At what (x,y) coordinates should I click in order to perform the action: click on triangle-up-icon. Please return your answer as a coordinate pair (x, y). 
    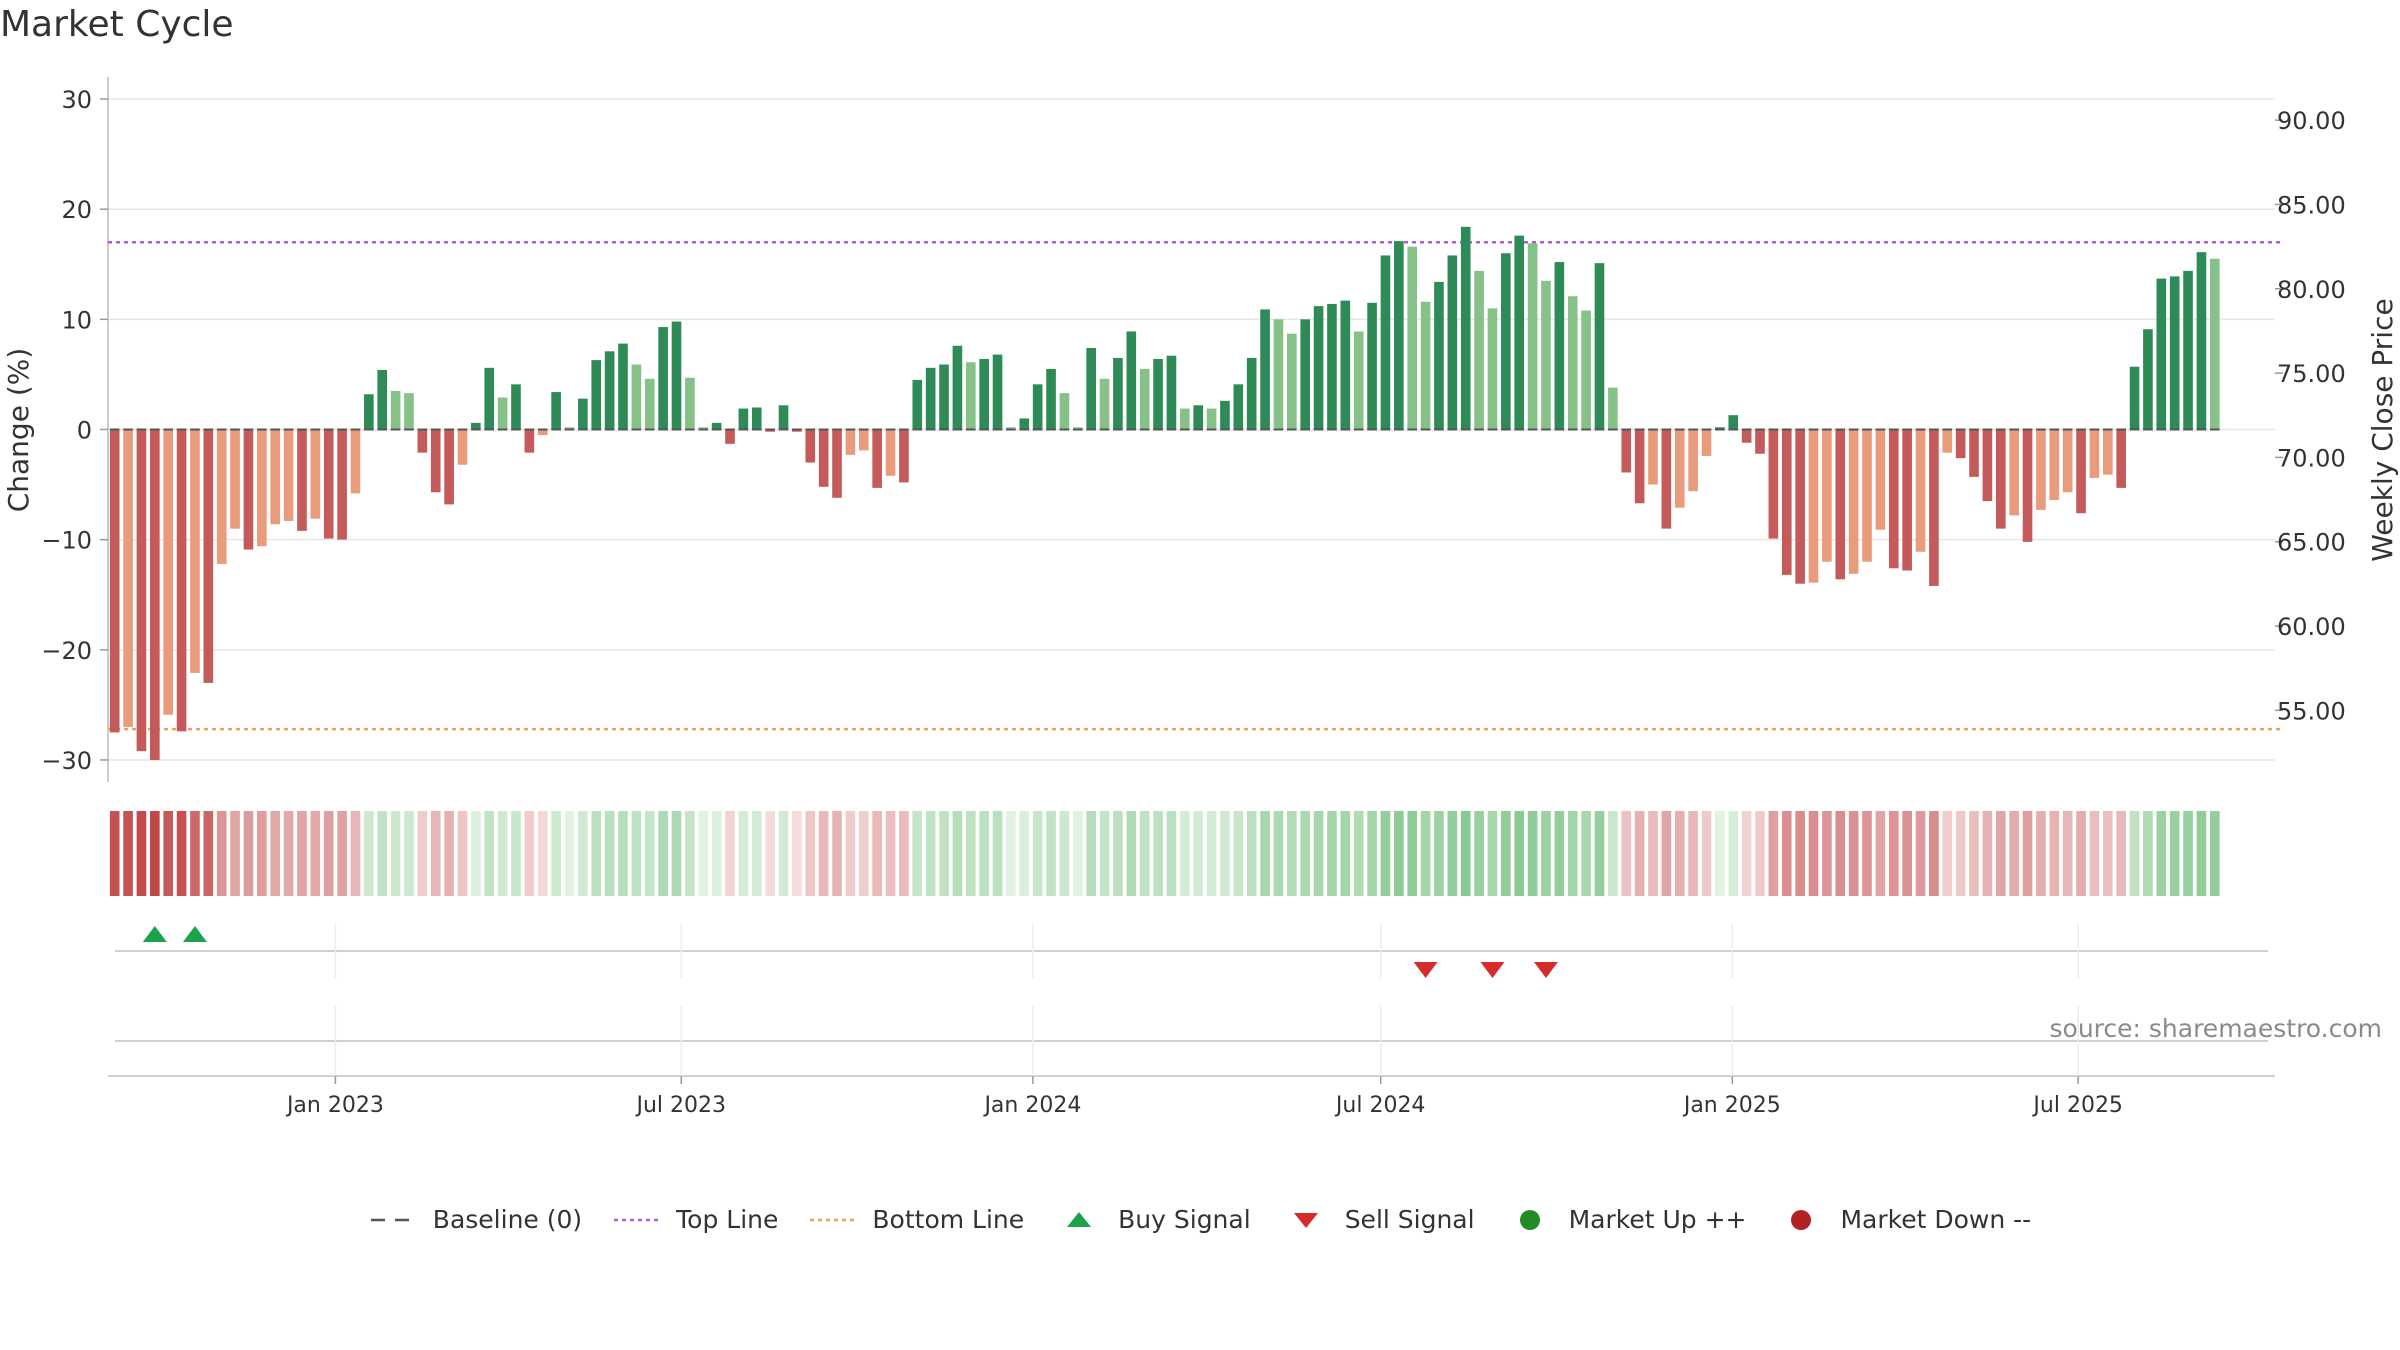
    Looking at the image, I should click on (1079, 1219).